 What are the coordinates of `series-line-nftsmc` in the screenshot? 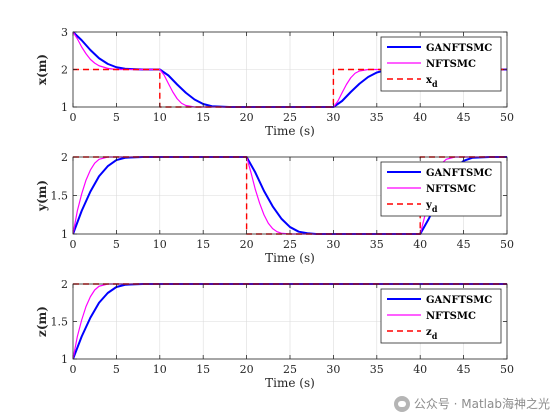 It's located at (290, 69).